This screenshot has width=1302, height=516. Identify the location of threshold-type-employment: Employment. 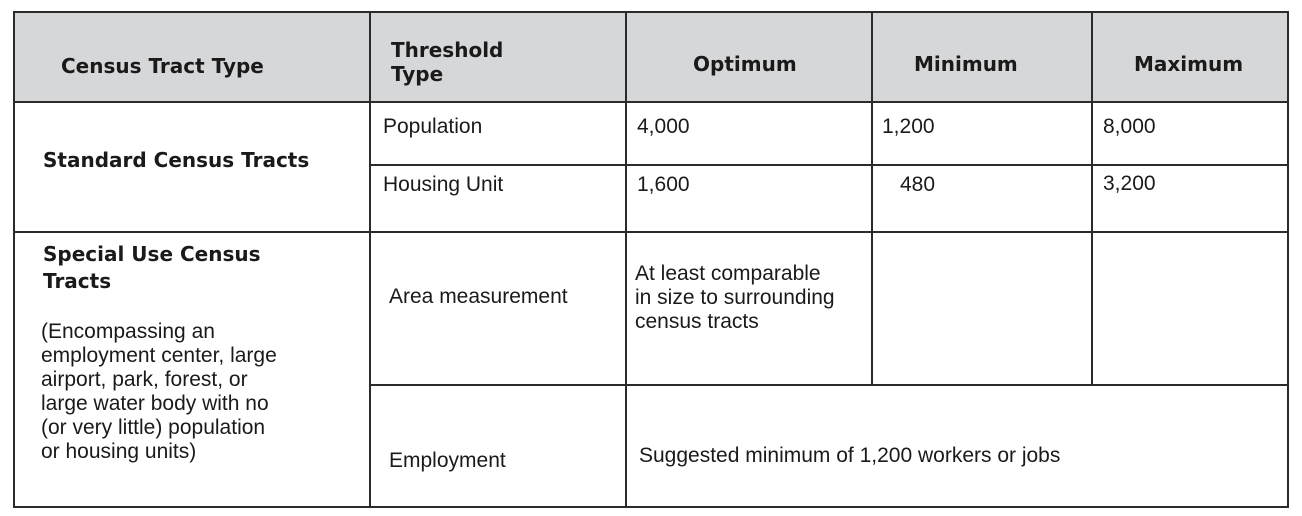
(447, 460).